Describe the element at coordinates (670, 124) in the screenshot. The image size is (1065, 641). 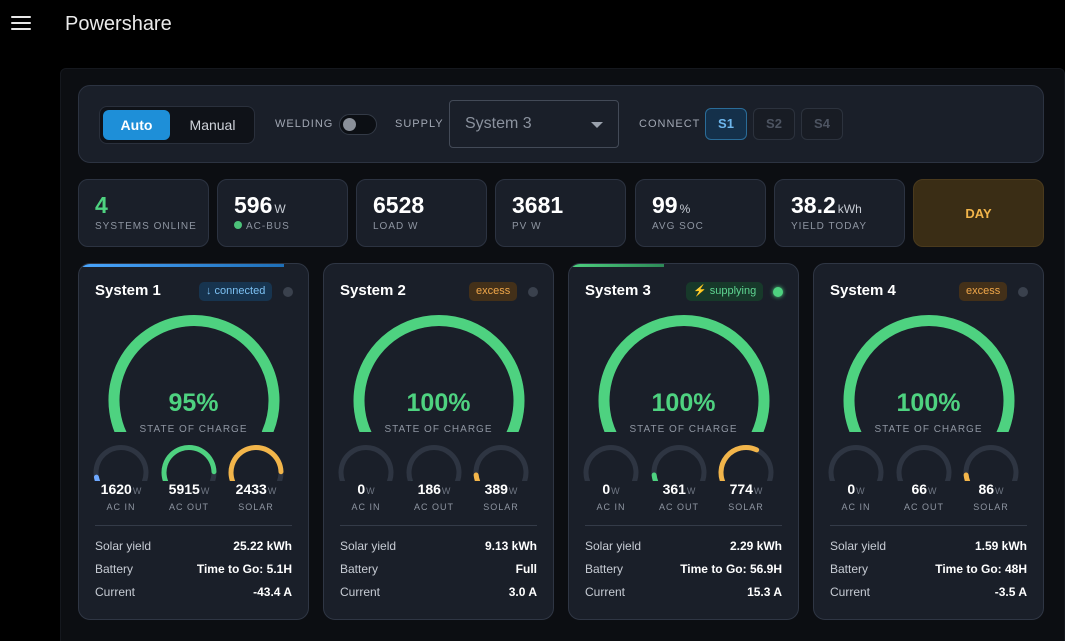
I see `connect-label: CONNECT` at that location.